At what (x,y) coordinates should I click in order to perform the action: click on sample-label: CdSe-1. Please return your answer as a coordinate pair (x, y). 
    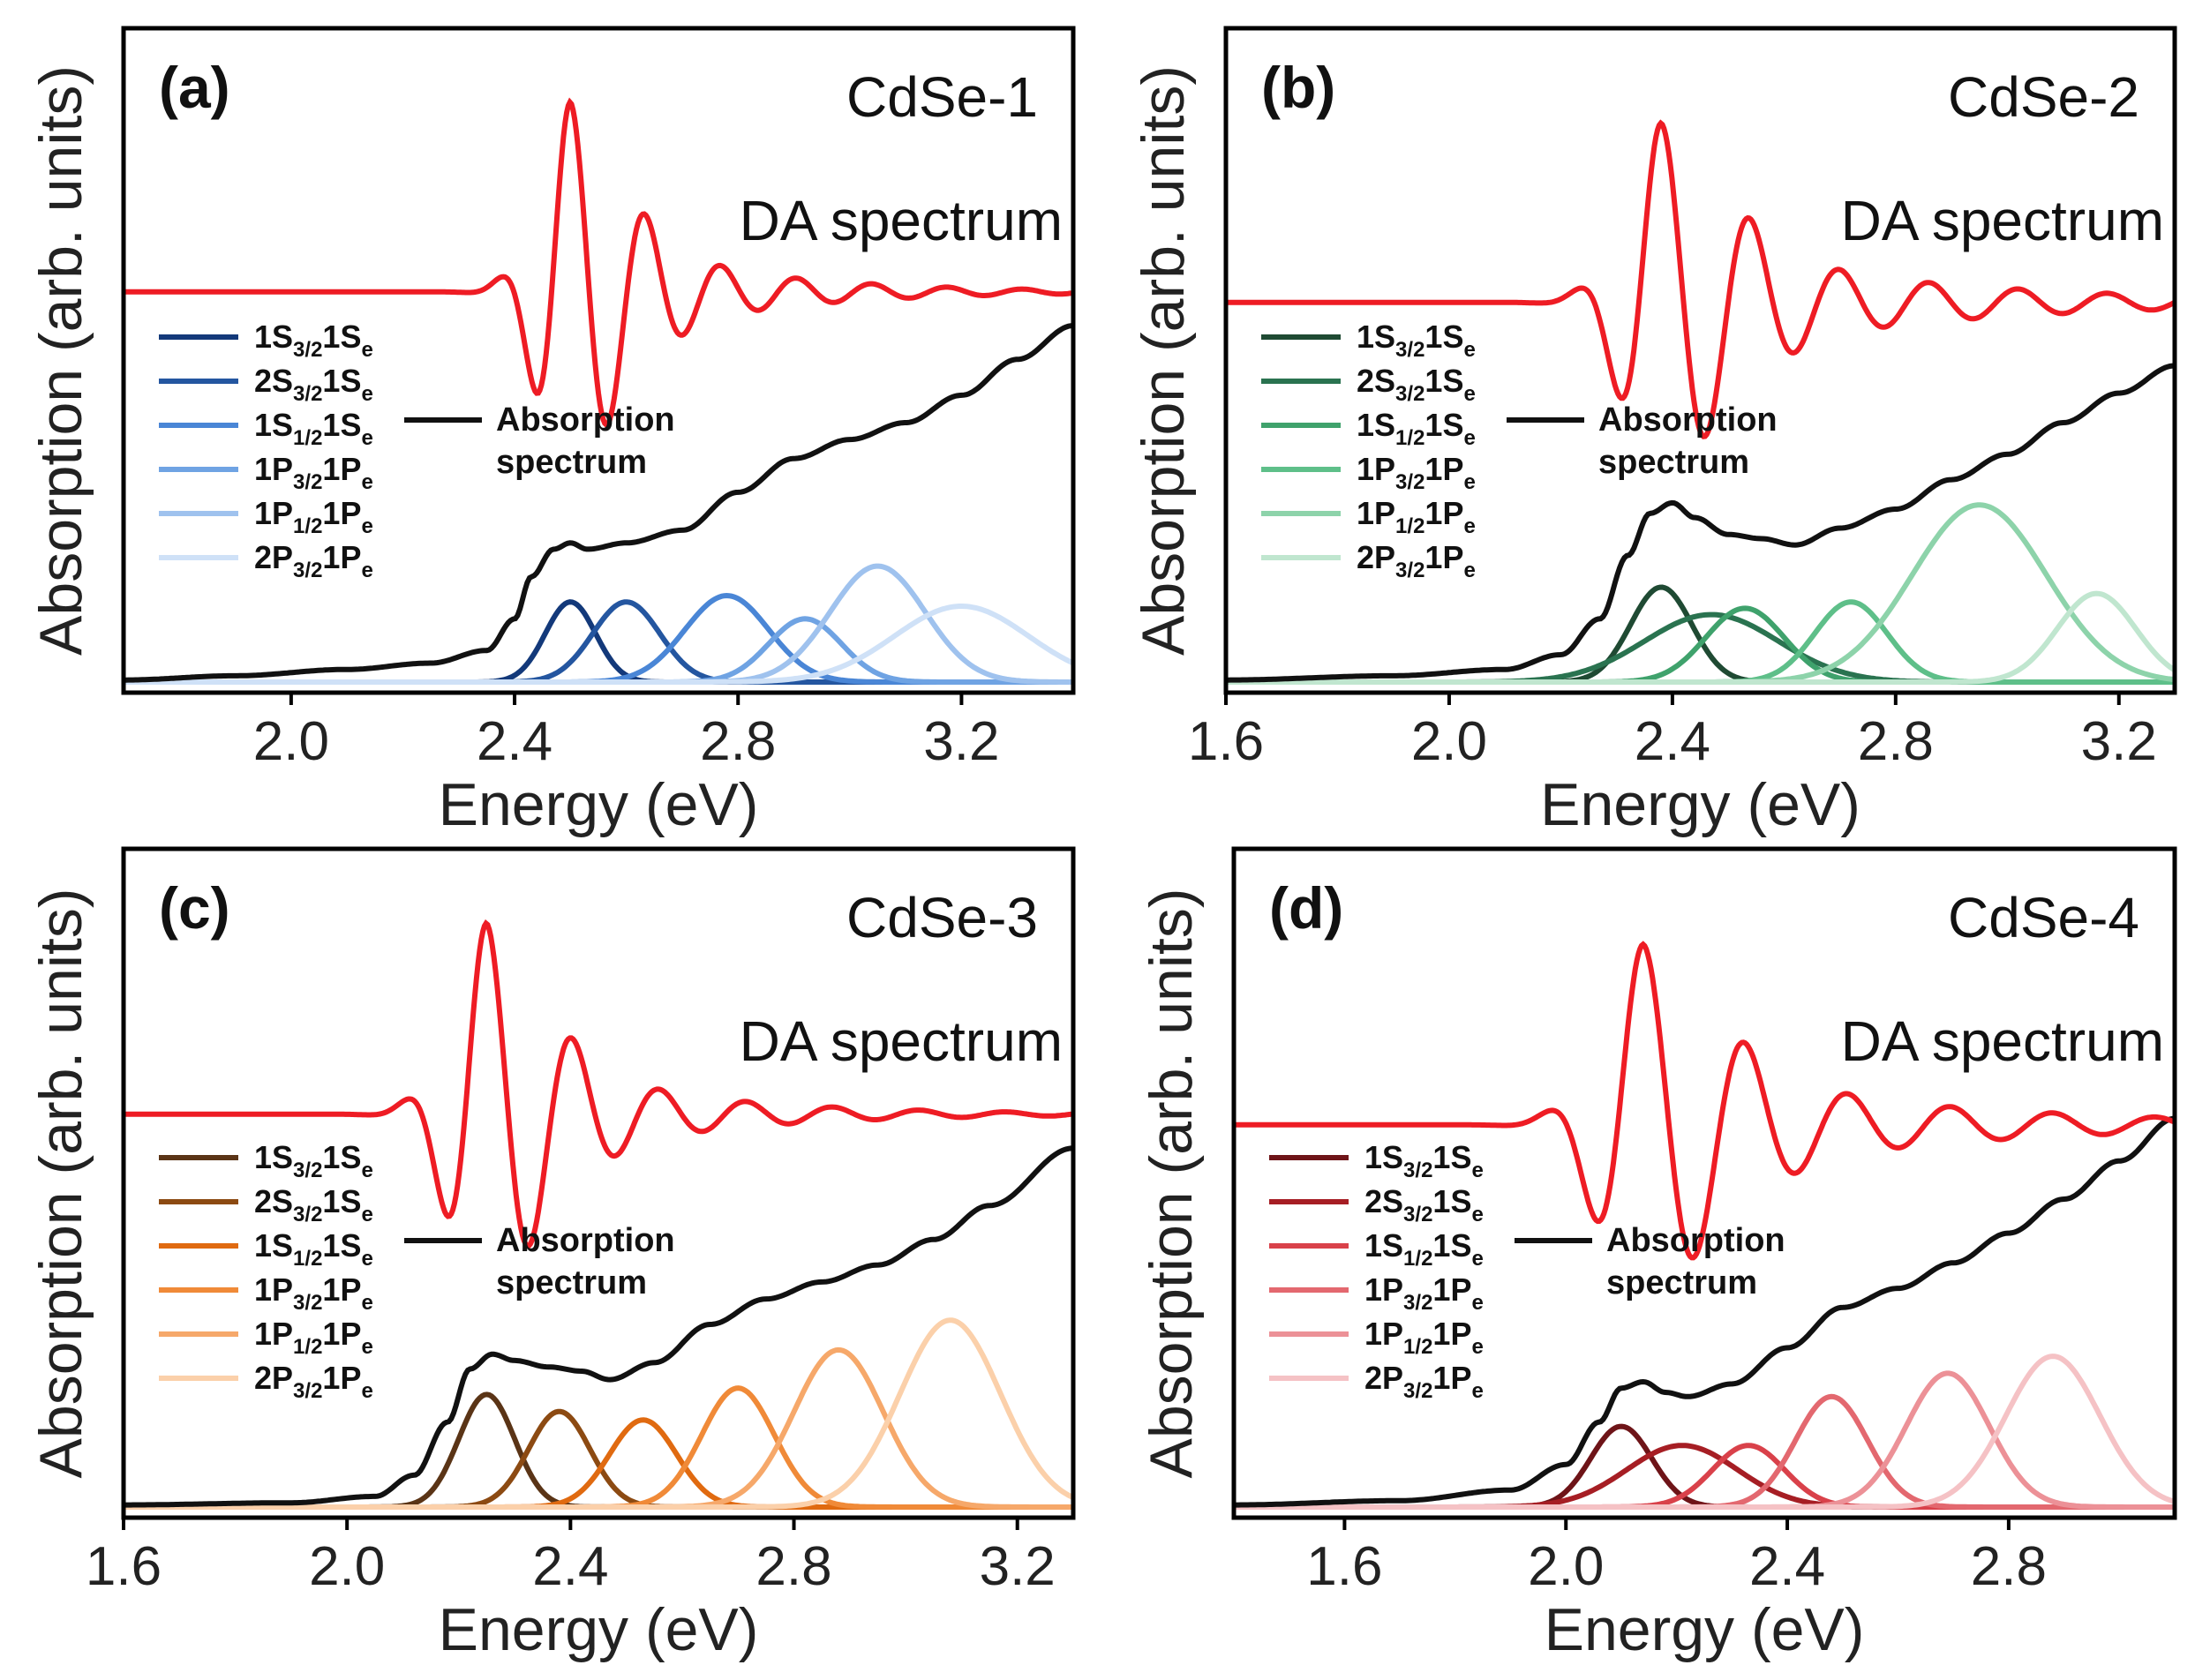
    Looking at the image, I should click on (942, 97).